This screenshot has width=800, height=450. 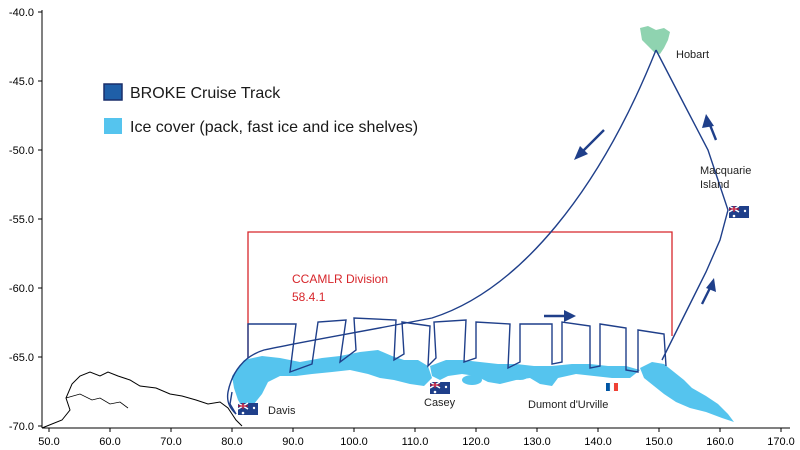 I want to click on ice-cover-davis, so click(x=332, y=380).